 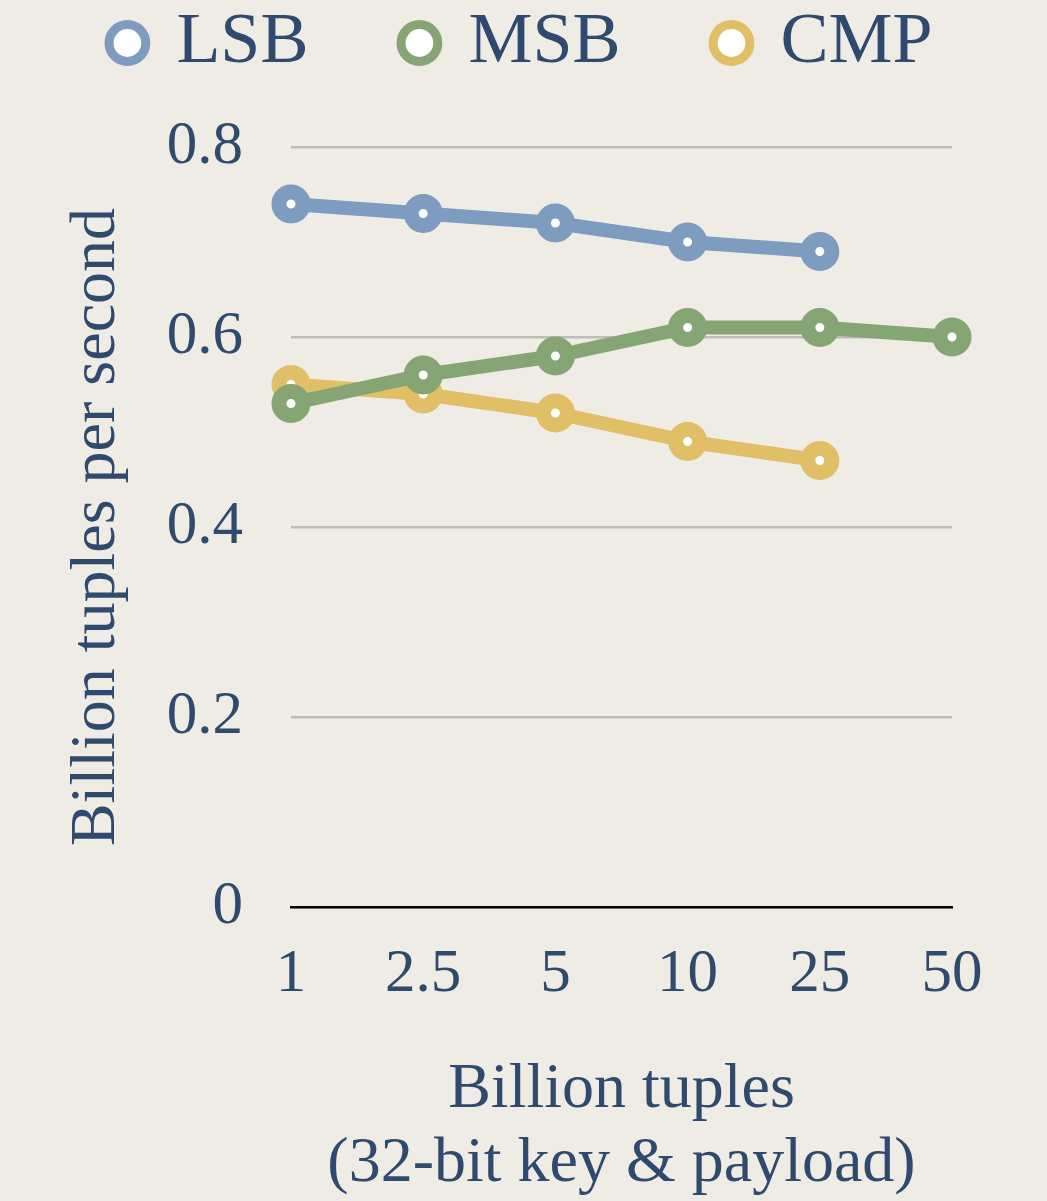 What do you see at coordinates (204, 143) in the screenshot?
I see `y-tick-label: 0.8` at bounding box center [204, 143].